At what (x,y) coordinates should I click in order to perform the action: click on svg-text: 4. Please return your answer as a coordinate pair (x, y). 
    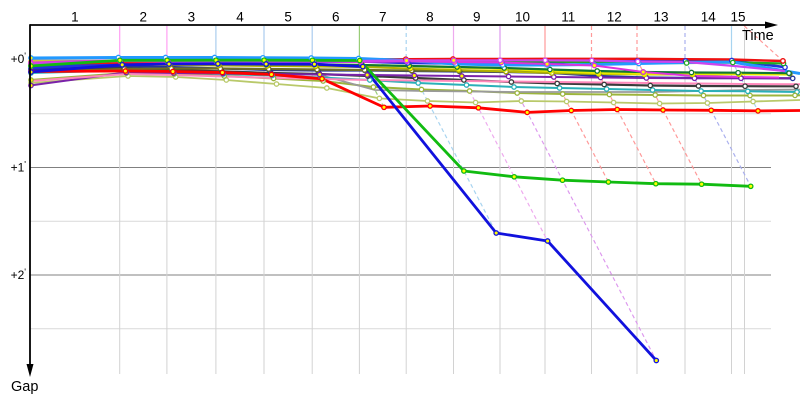
    Looking at the image, I should click on (240, 17).